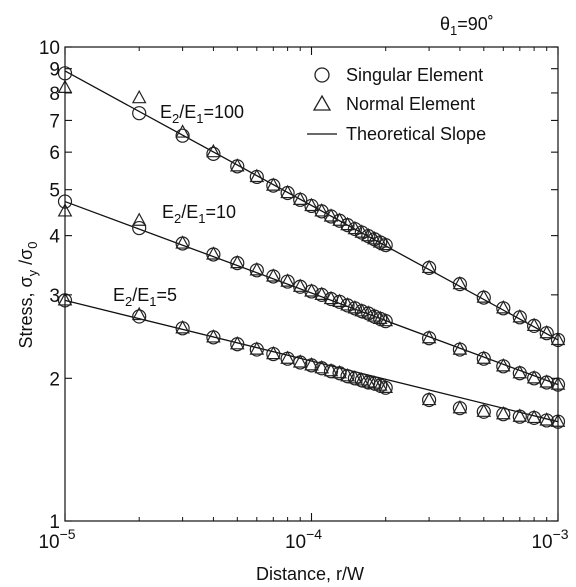  I want to click on legend-circle-marker, so click(322, 75).